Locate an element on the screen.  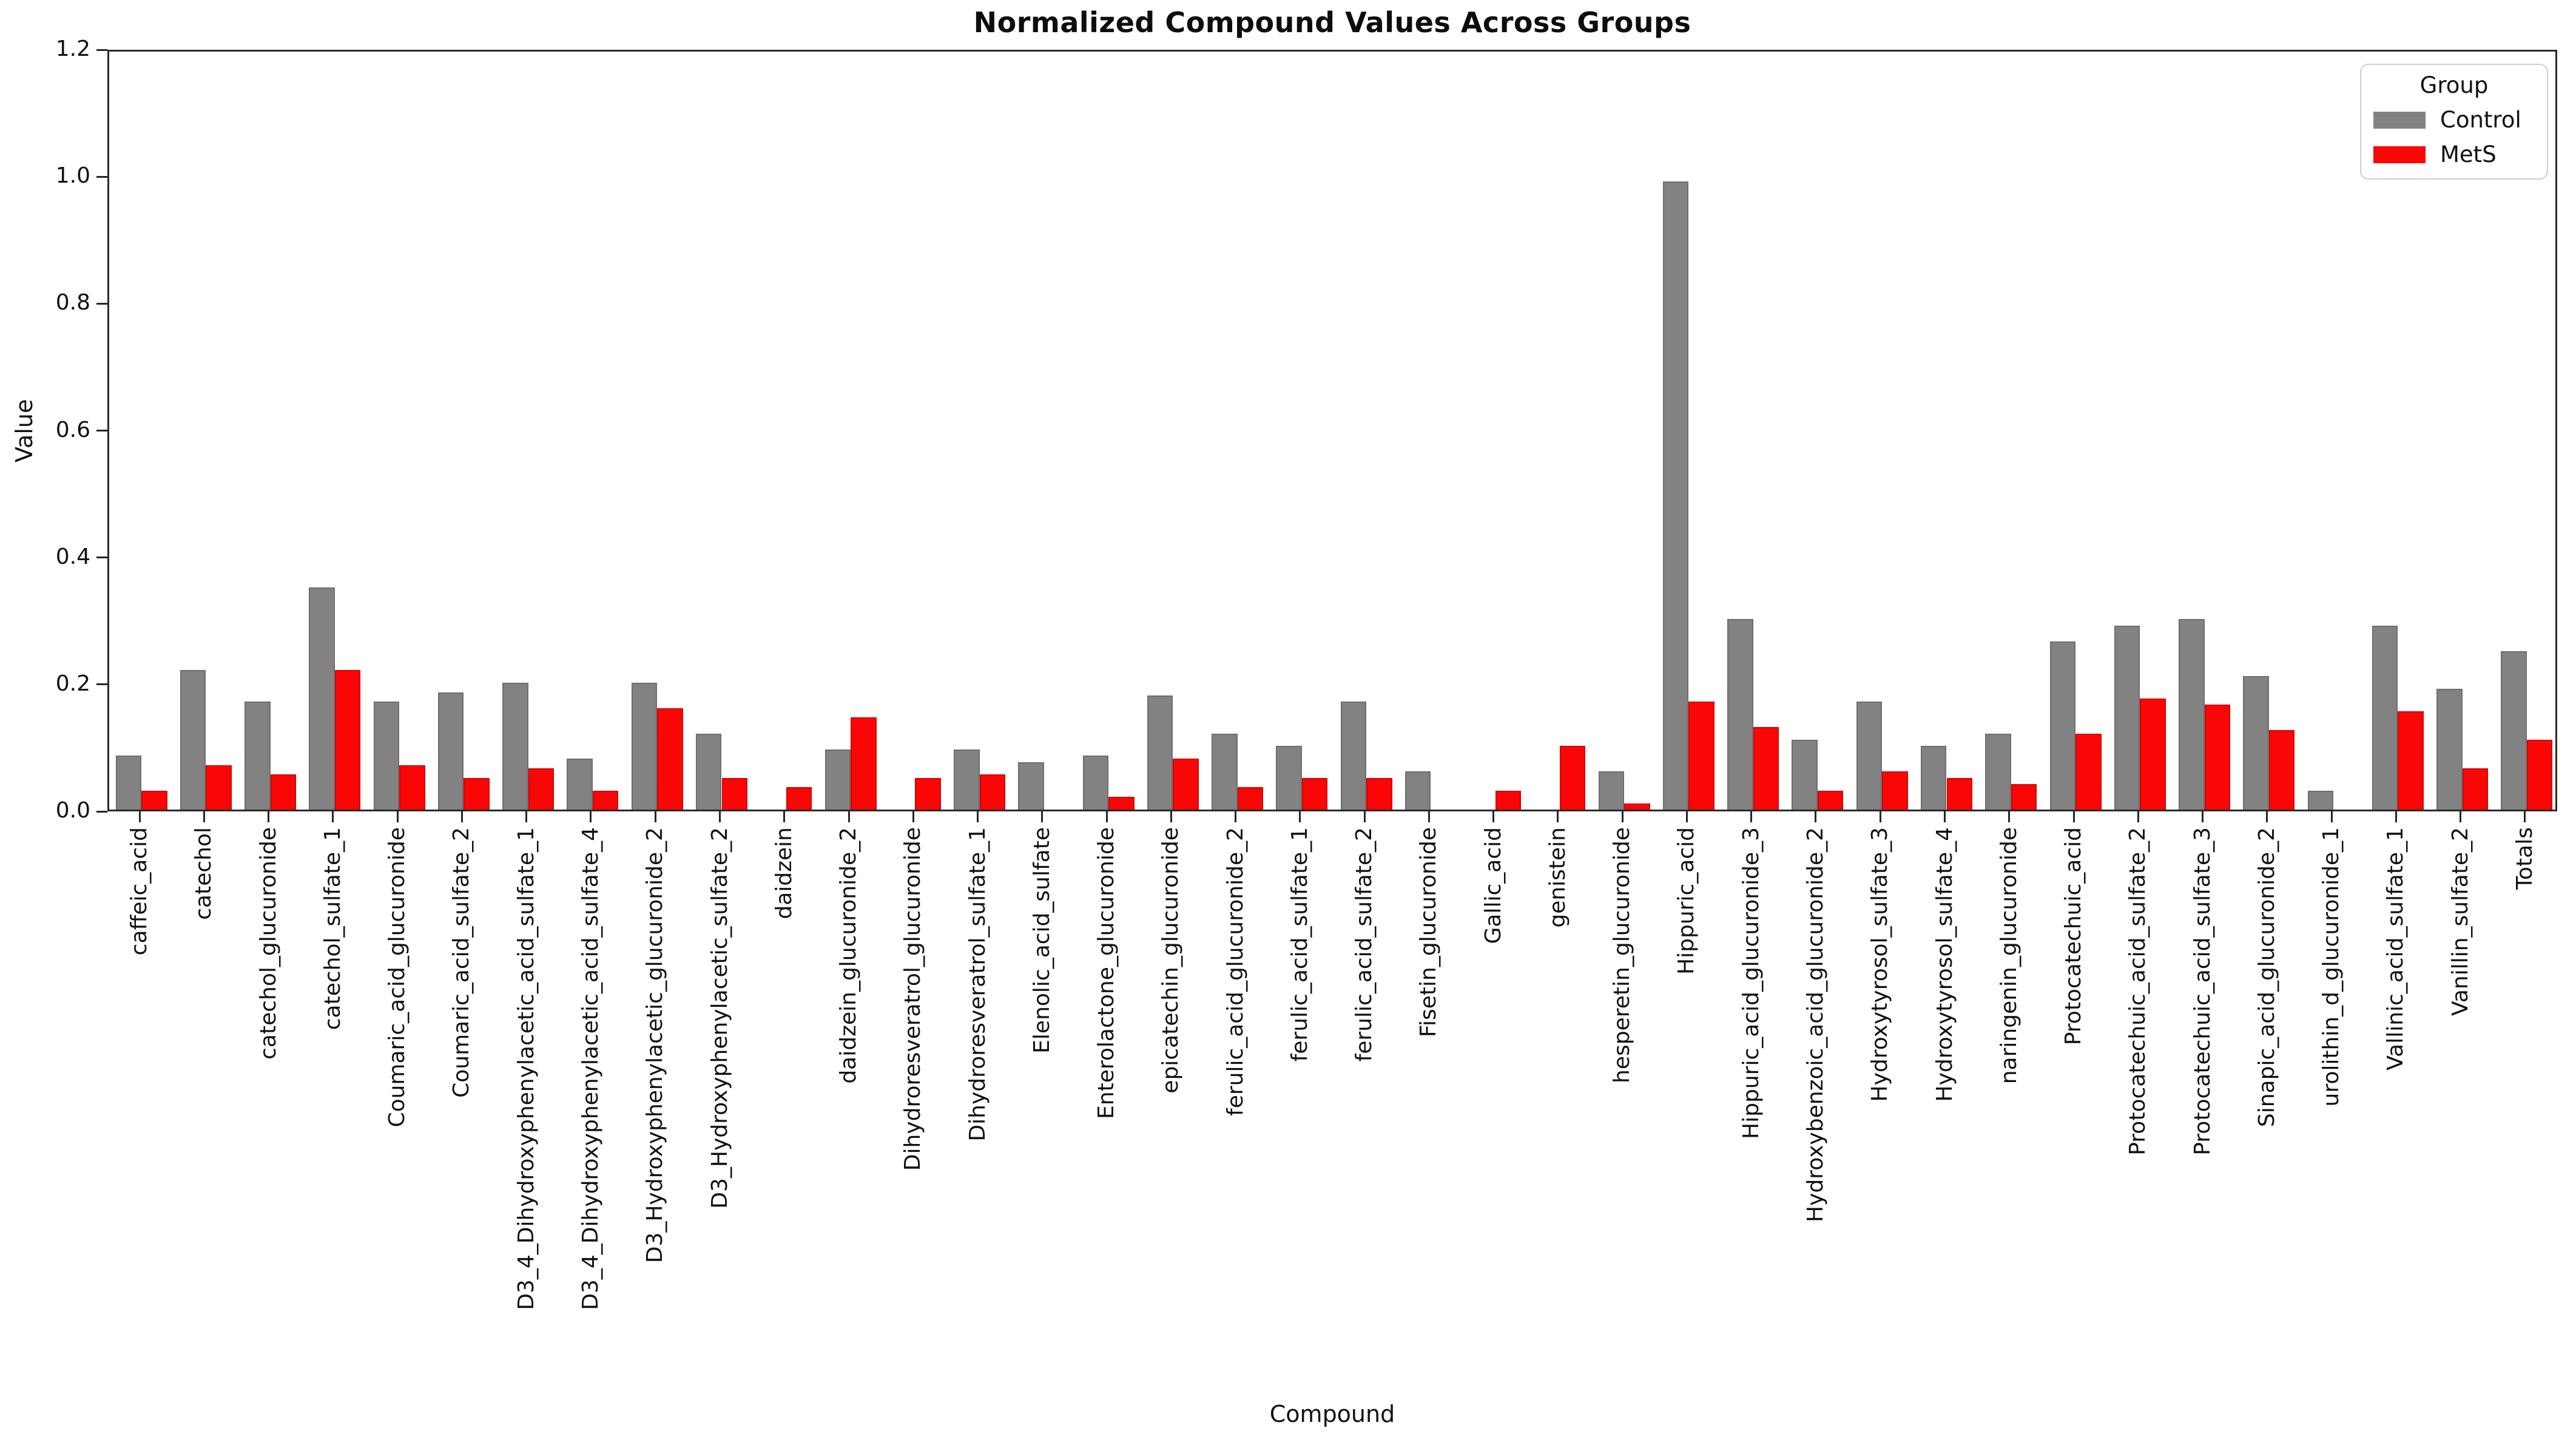
x-tick-label-Enterolactone_glucuronide: Enterolactone_glucuronide is located at coordinates (1106, 973).